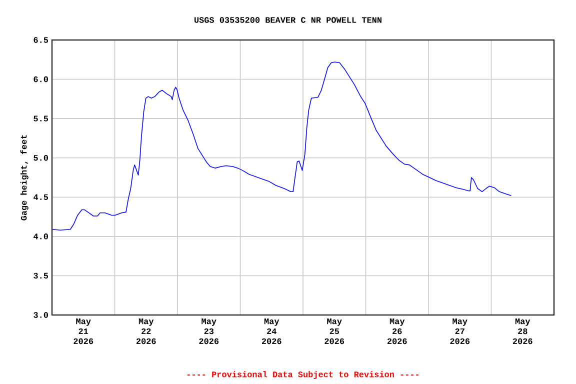 The height and width of the screenshot is (384, 576). What do you see at coordinates (41, 275) in the screenshot?
I see `y-tick-label: 3.5` at bounding box center [41, 275].